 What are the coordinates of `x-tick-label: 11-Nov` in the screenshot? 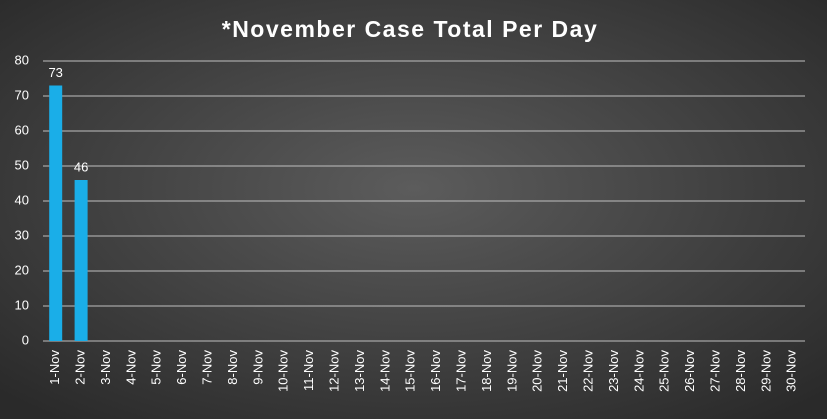 It's located at (308, 370).